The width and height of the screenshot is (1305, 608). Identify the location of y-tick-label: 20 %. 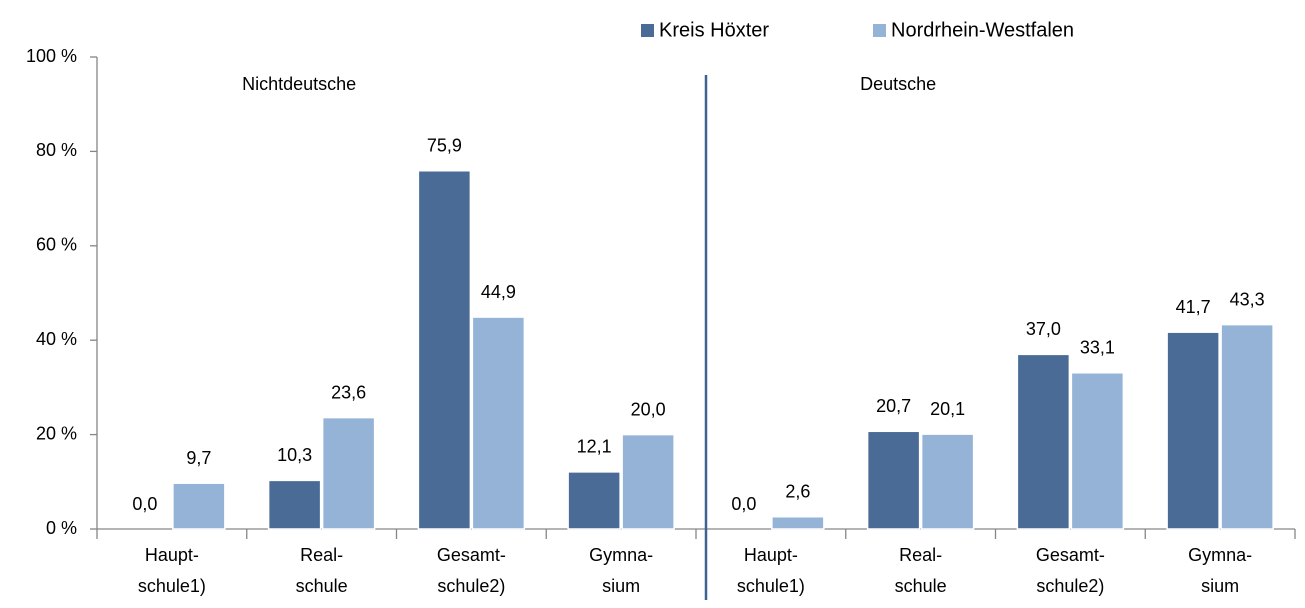
(56, 433).